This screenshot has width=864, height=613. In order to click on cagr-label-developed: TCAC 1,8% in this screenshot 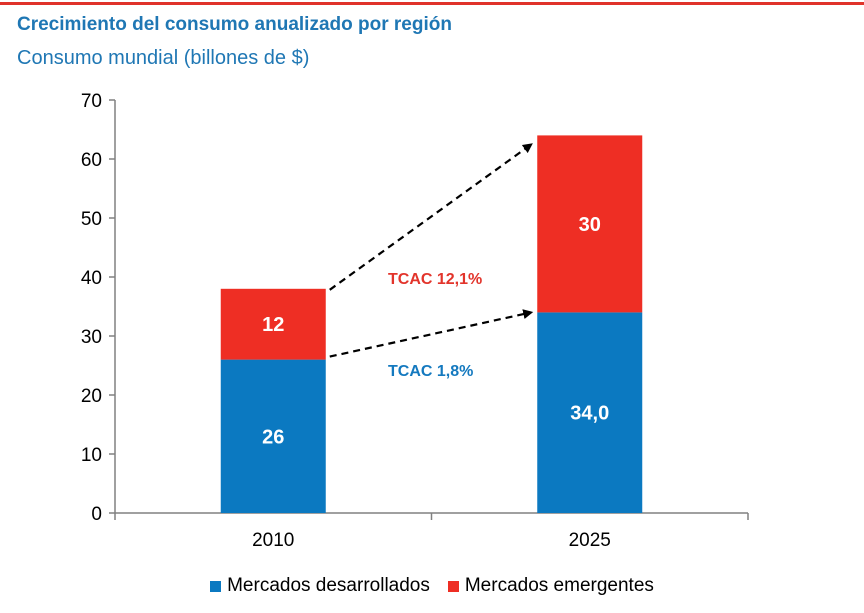, I will do `click(430, 371)`.